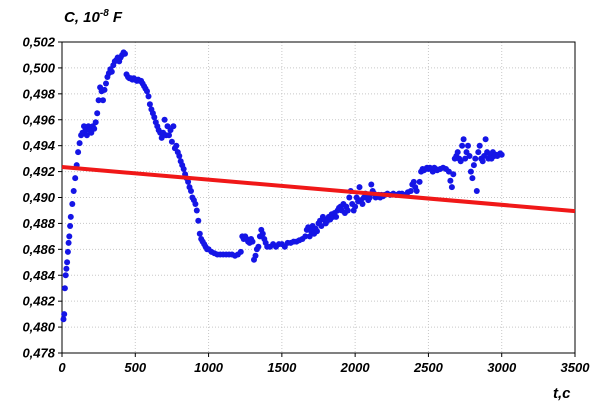  I want to click on x-tick-label: 3000, so click(502, 367).